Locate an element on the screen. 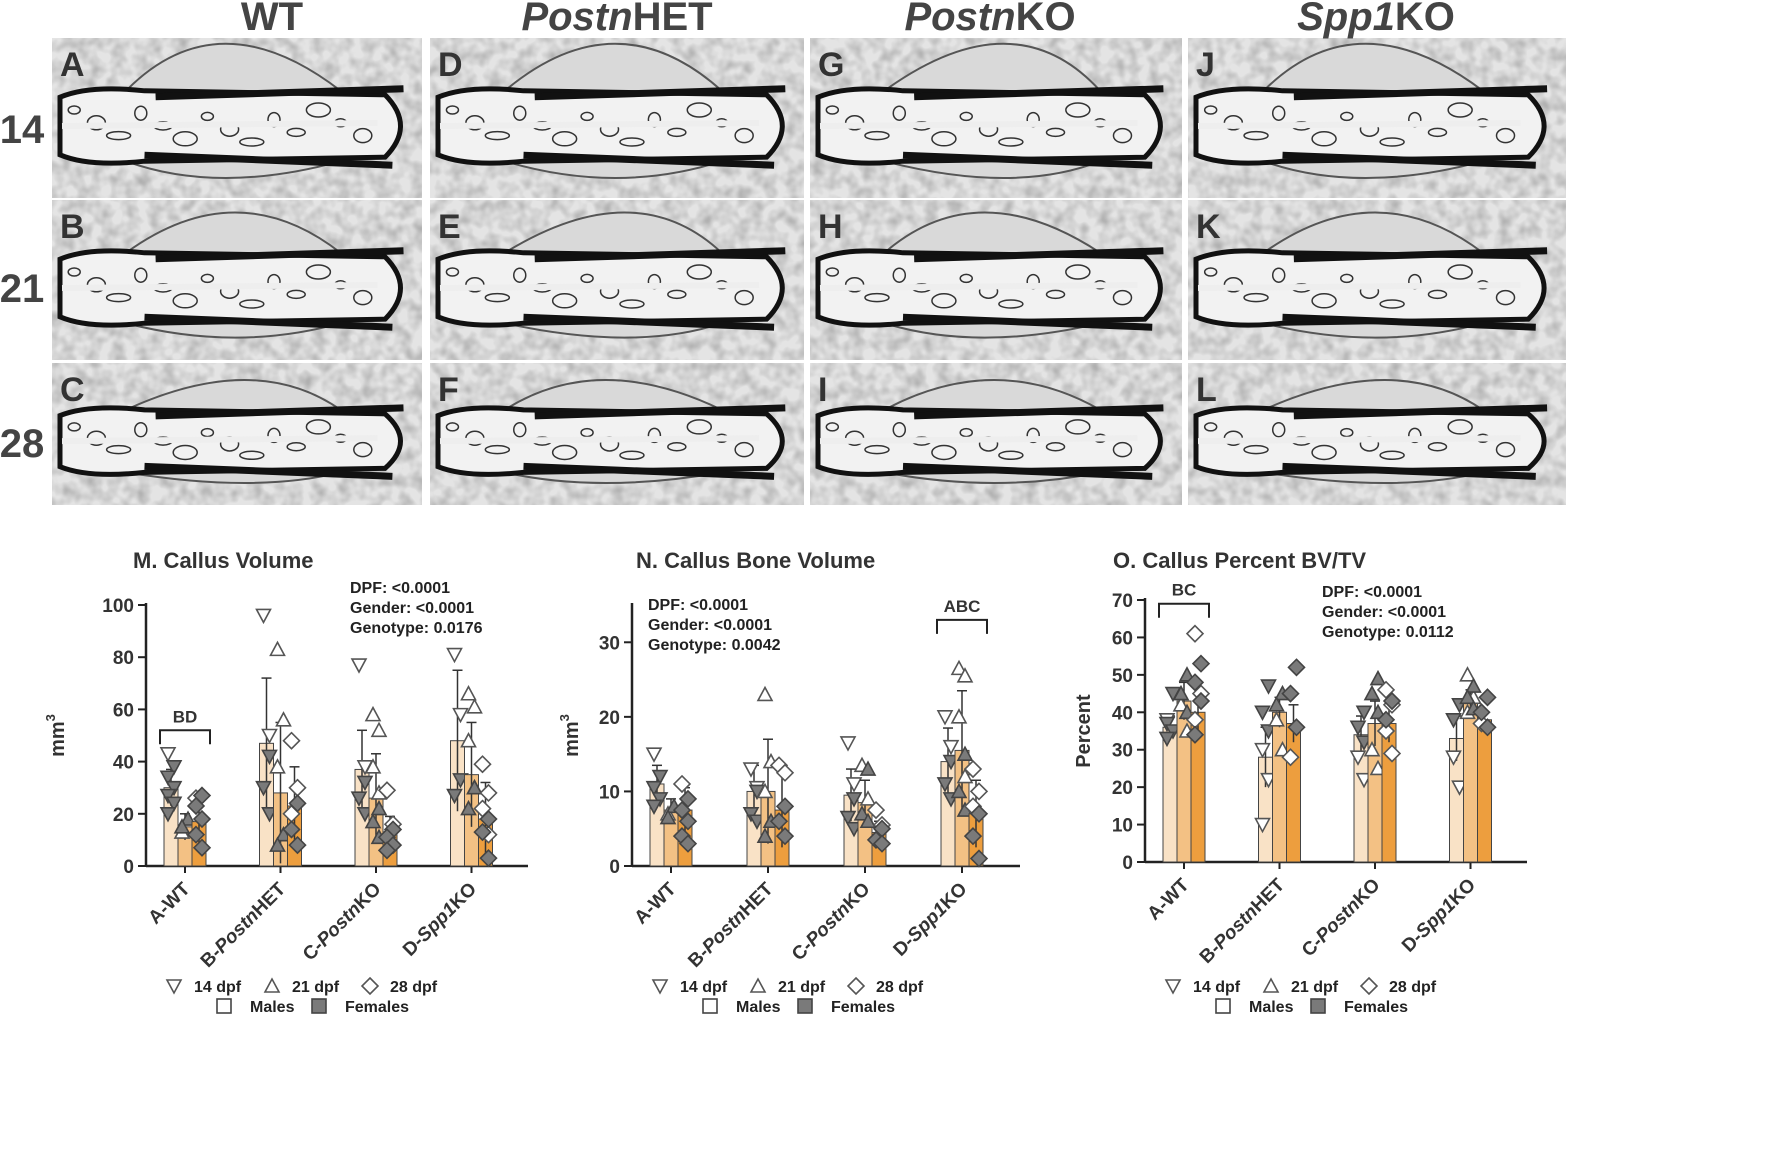 Image resolution: width=1772 pixels, height=1158 pixels. y-tick-label: 100 is located at coordinates (118, 606).